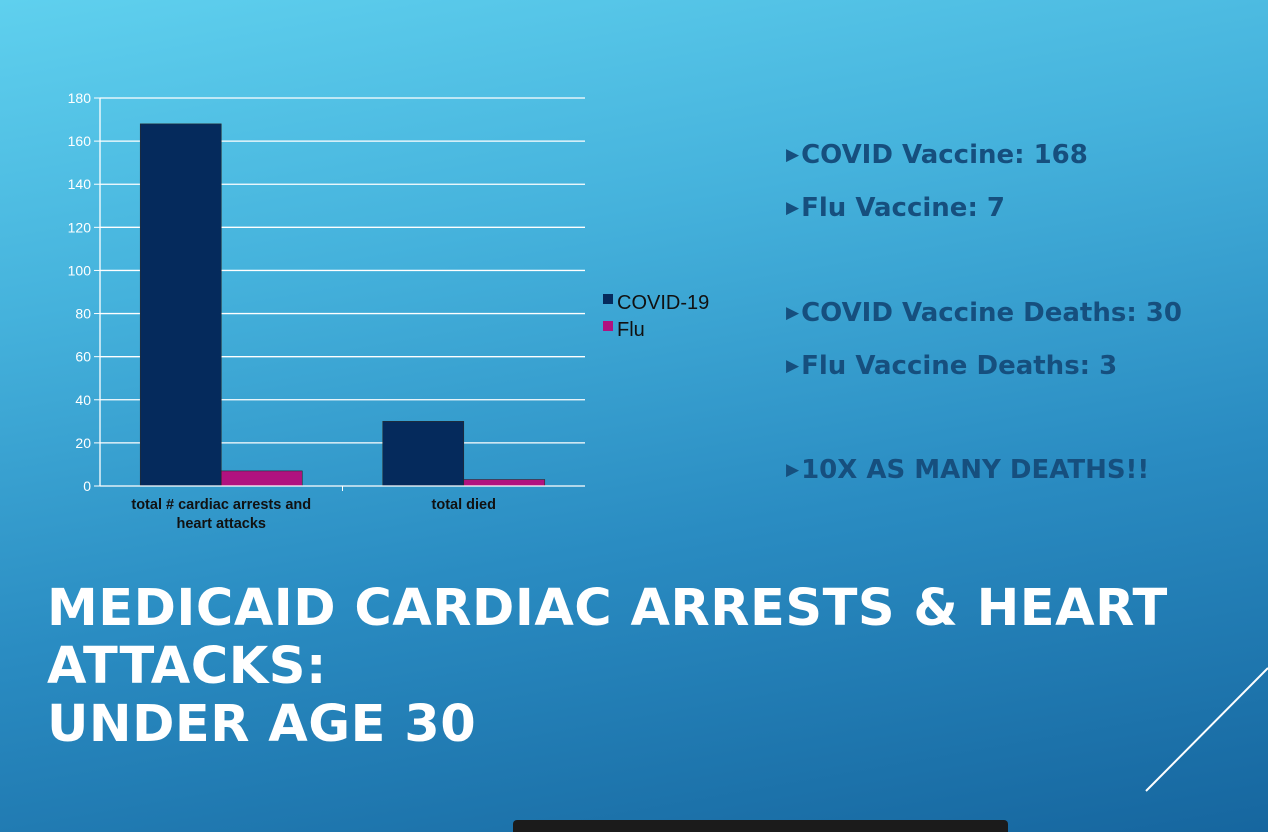  What do you see at coordinates (83, 400) in the screenshot?
I see `y-tick-label: 40` at bounding box center [83, 400].